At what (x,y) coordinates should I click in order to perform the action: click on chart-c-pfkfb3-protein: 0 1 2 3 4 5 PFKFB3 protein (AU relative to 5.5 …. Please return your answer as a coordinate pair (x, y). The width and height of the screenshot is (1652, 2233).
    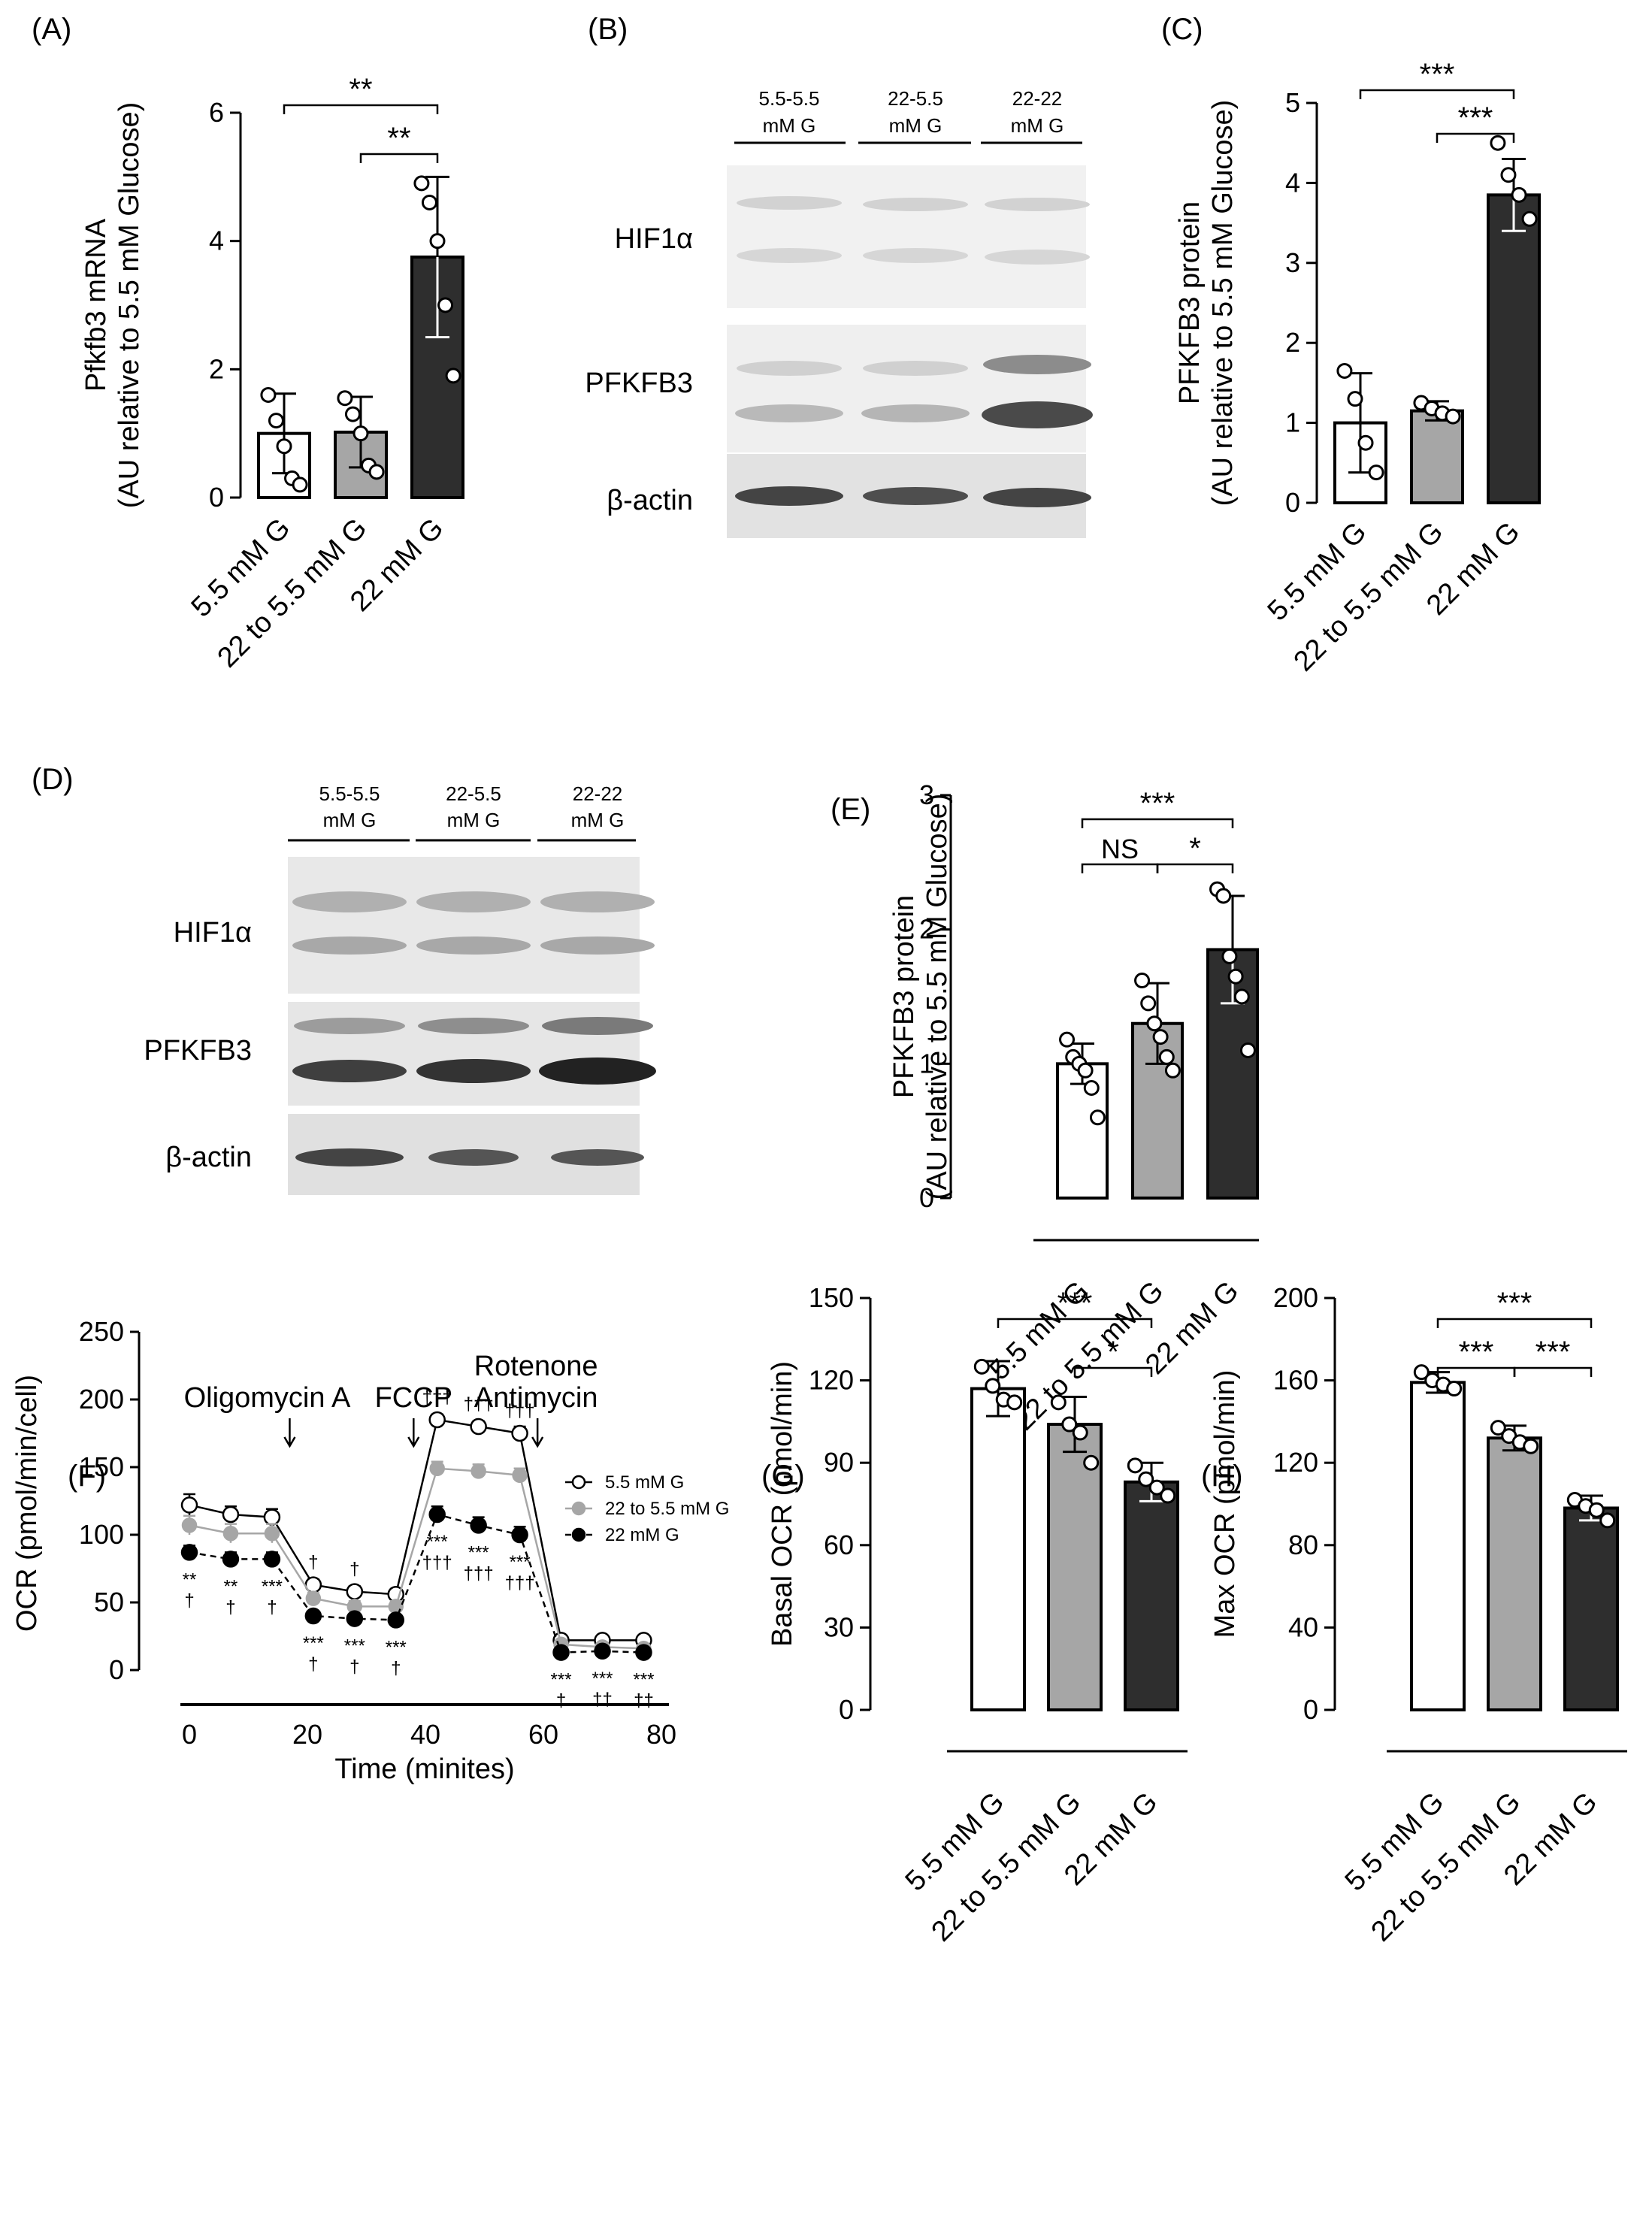
    Looking at the image, I should click on (1357, 368).